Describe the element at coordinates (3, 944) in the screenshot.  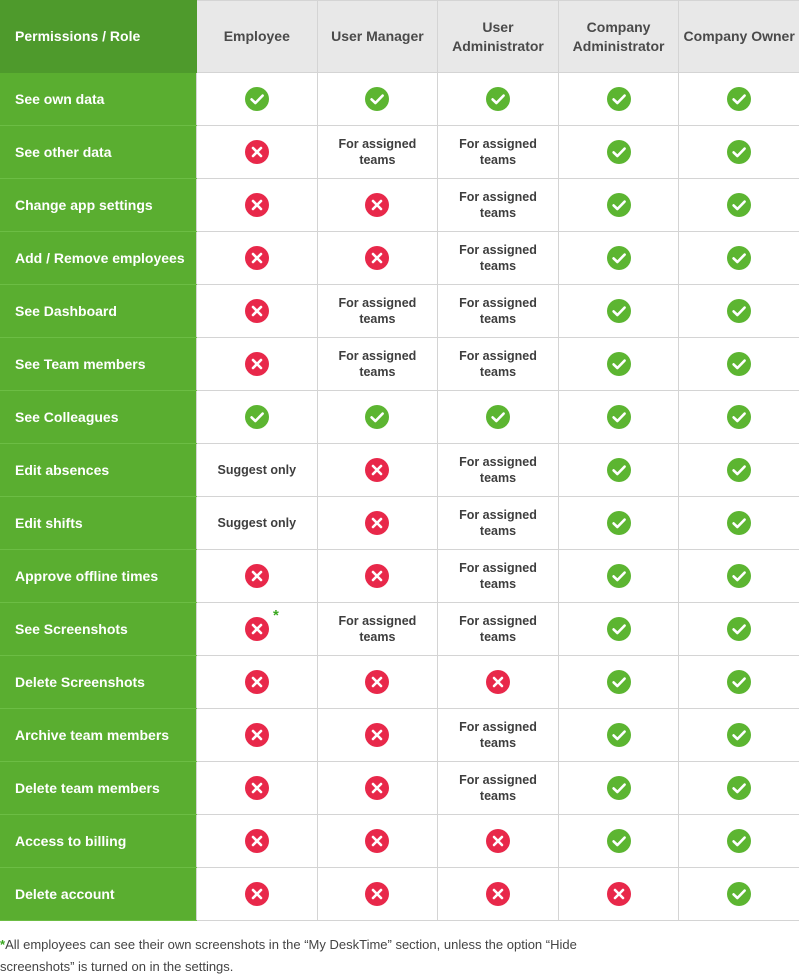
I see `footnote-star: *` at that location.